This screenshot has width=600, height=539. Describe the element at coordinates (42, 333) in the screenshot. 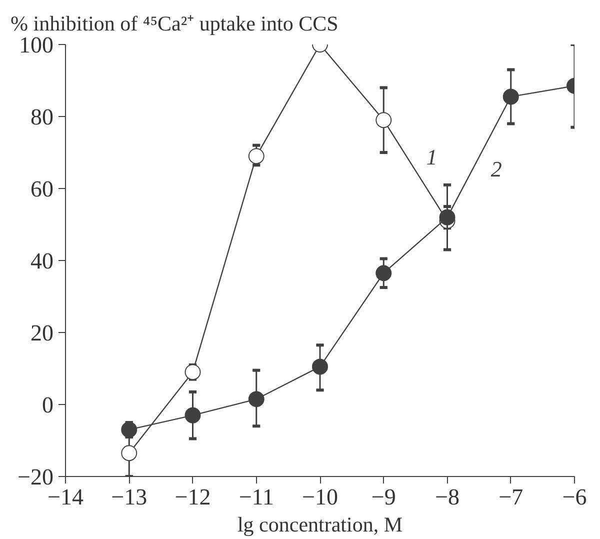

I see `y-tick-label: 20` at that location.